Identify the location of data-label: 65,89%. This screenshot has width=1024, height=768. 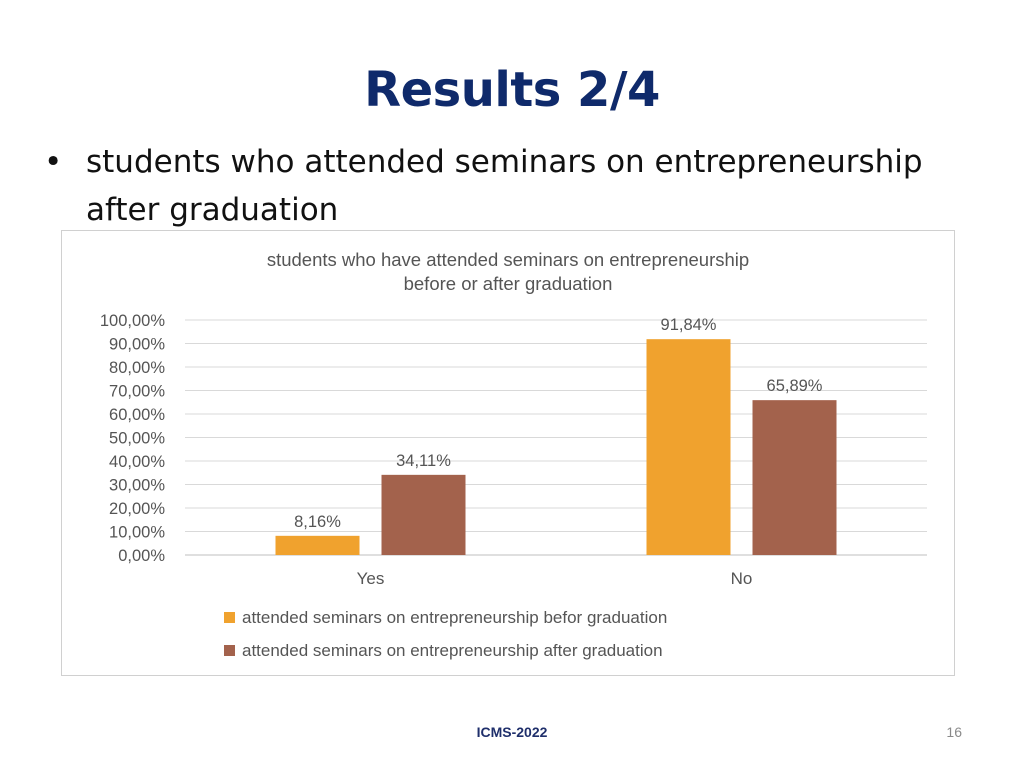
(795, 386).